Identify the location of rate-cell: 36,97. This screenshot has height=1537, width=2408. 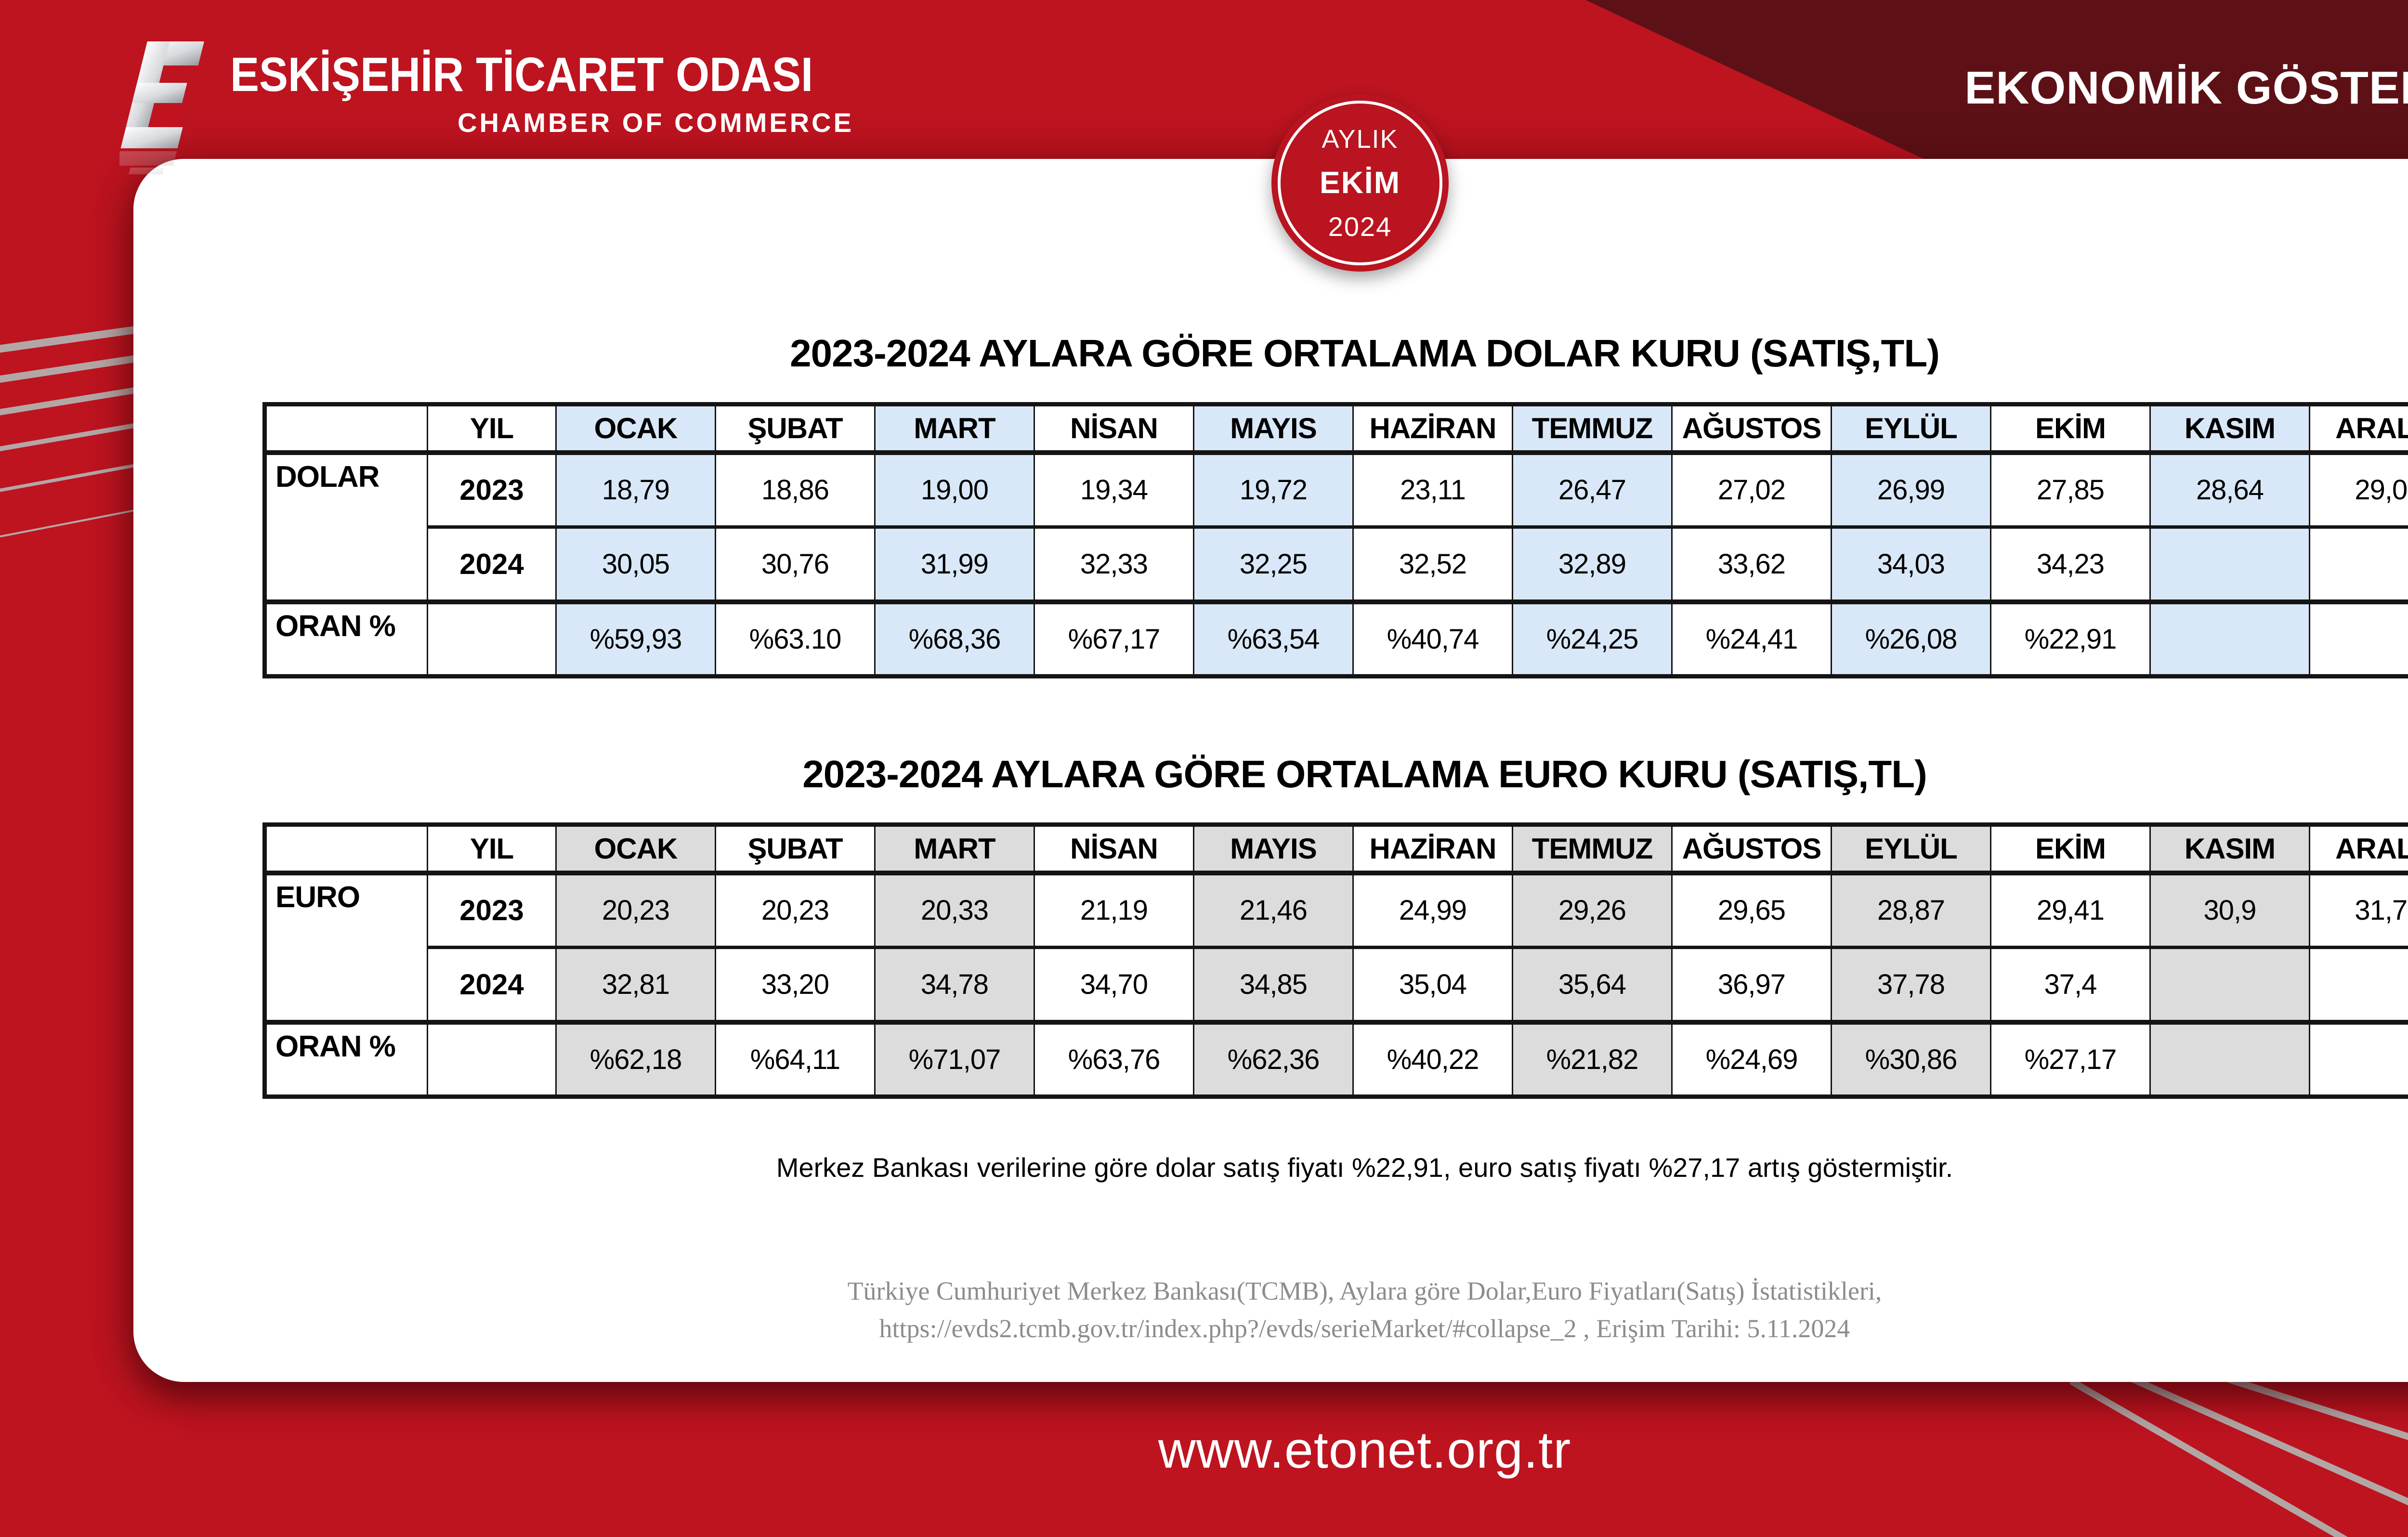
(1751, 984).